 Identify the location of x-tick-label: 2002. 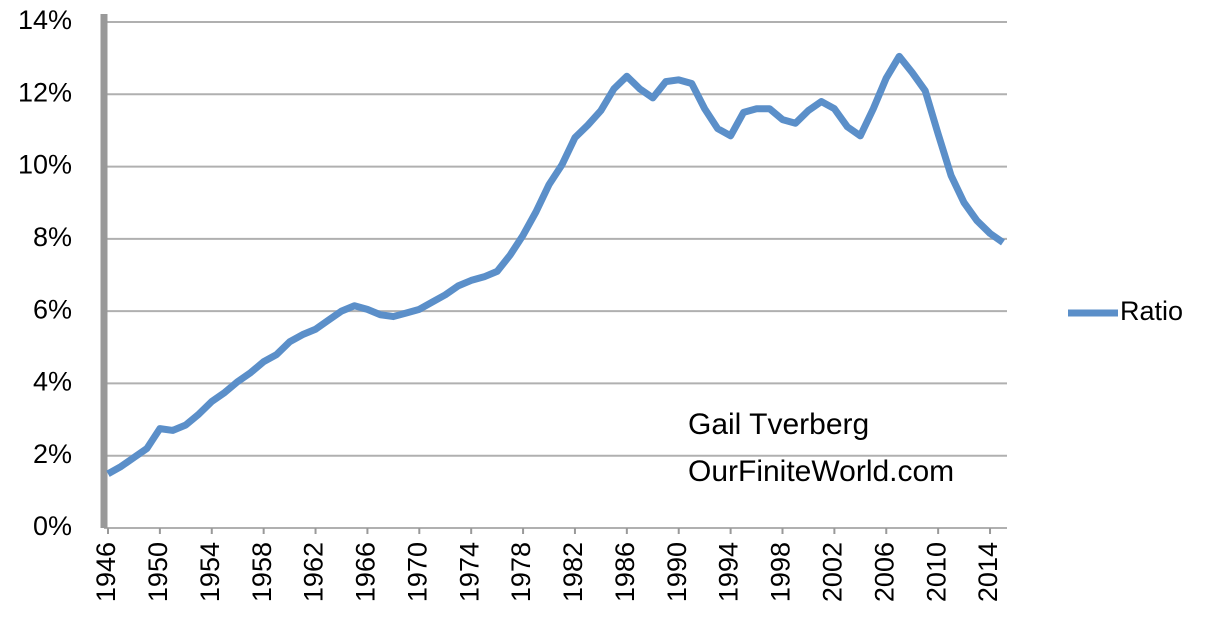
(833, 572).